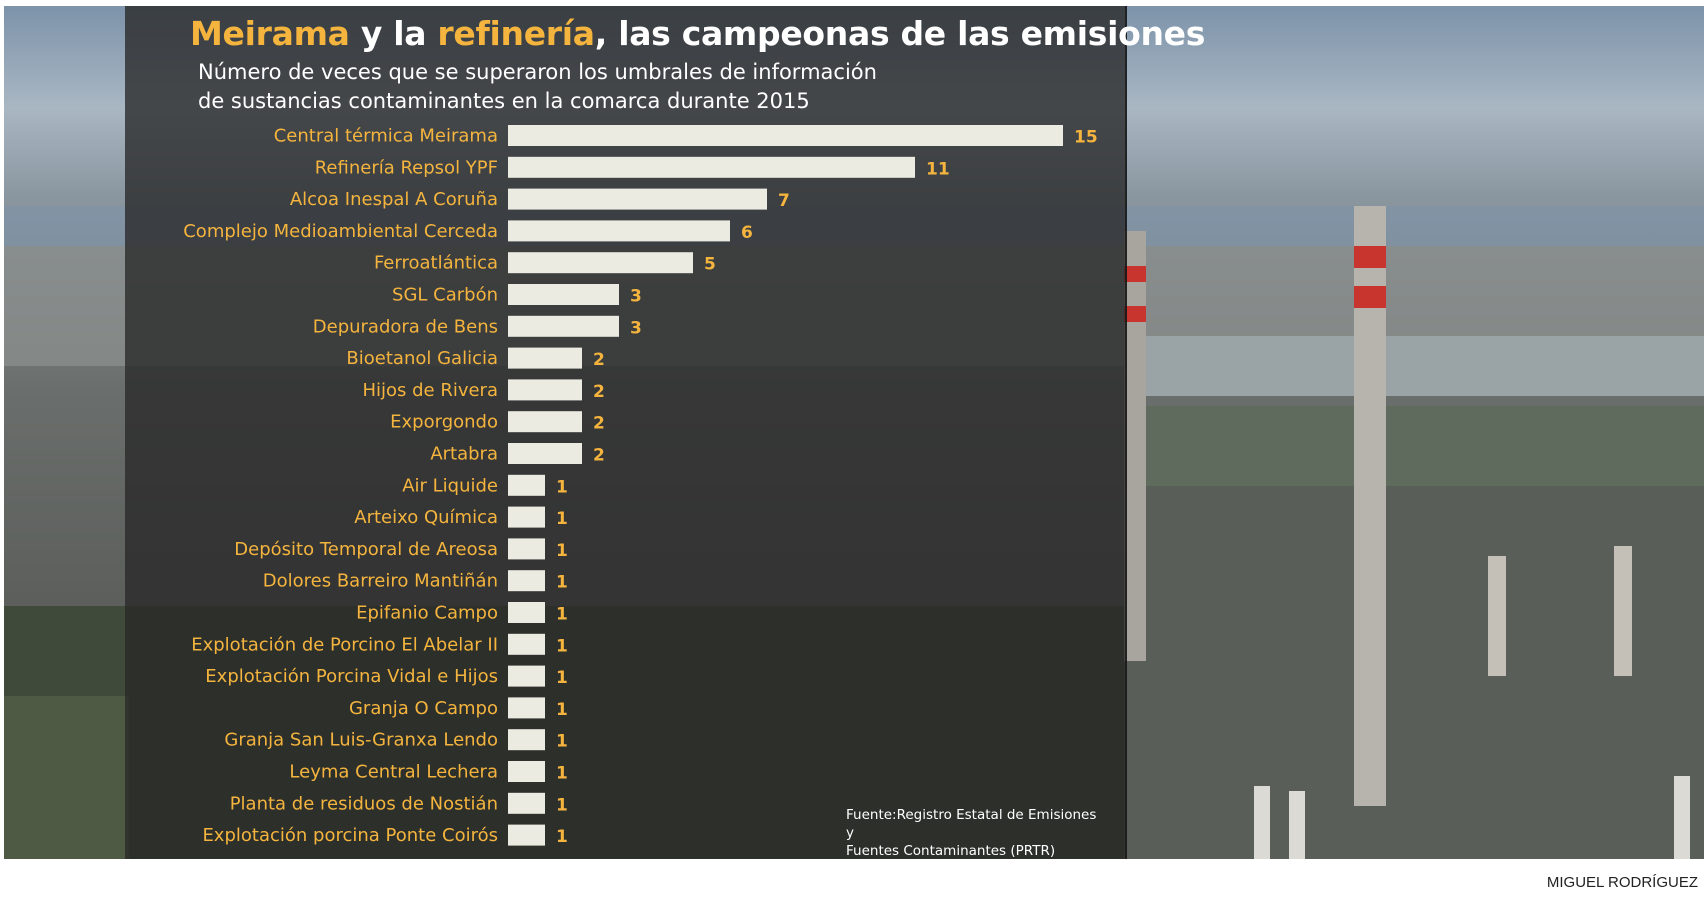  What do you see at coordinates (406, 167) in the screenshot?
I see `category-label: Refinería Repsol YPF` at bounding box center [406, 167].